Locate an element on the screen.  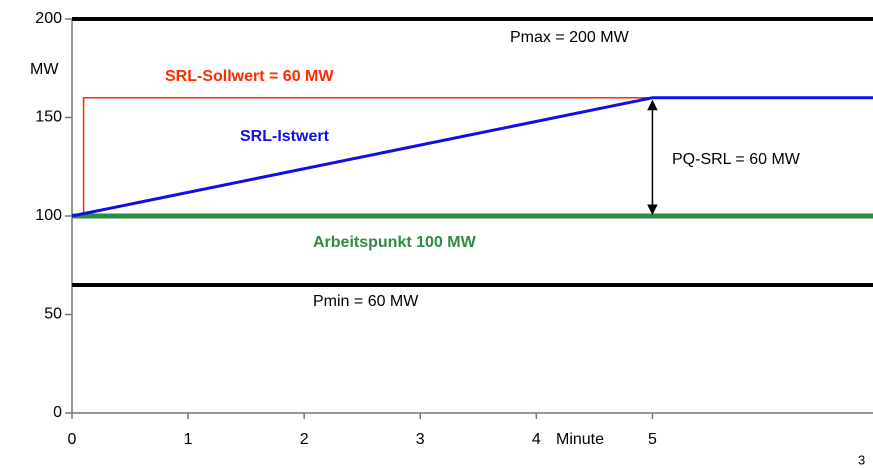
y-axis-label: MW is located at coordinates (44, 69).